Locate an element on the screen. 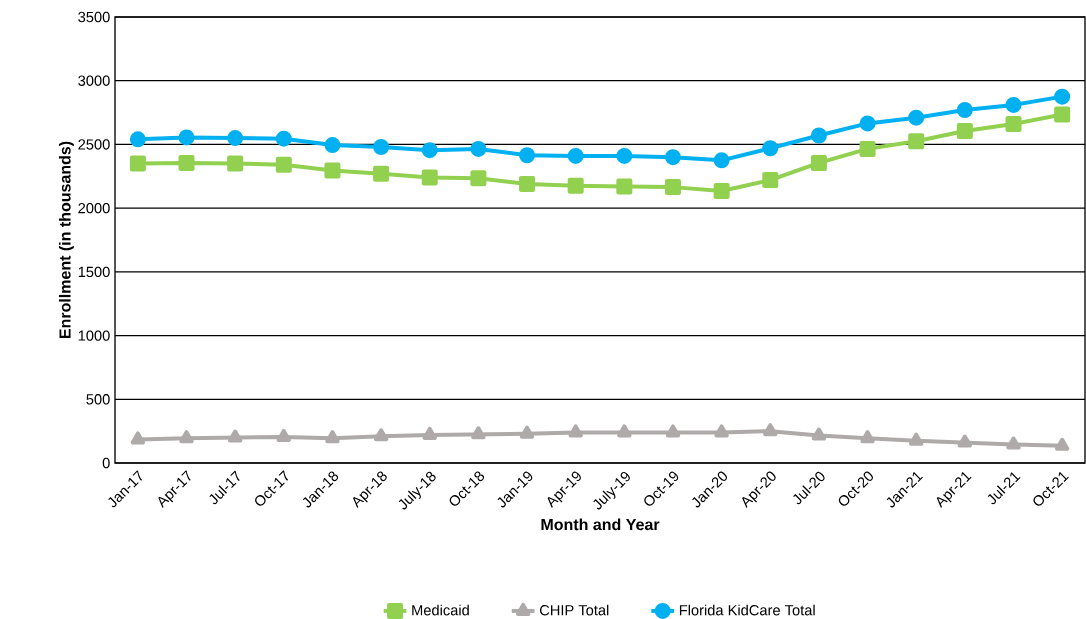 Image resolution: width=1086 pixels, height=619 pixels. y-tick-label: 1000 is located at coordinates (94, 335).